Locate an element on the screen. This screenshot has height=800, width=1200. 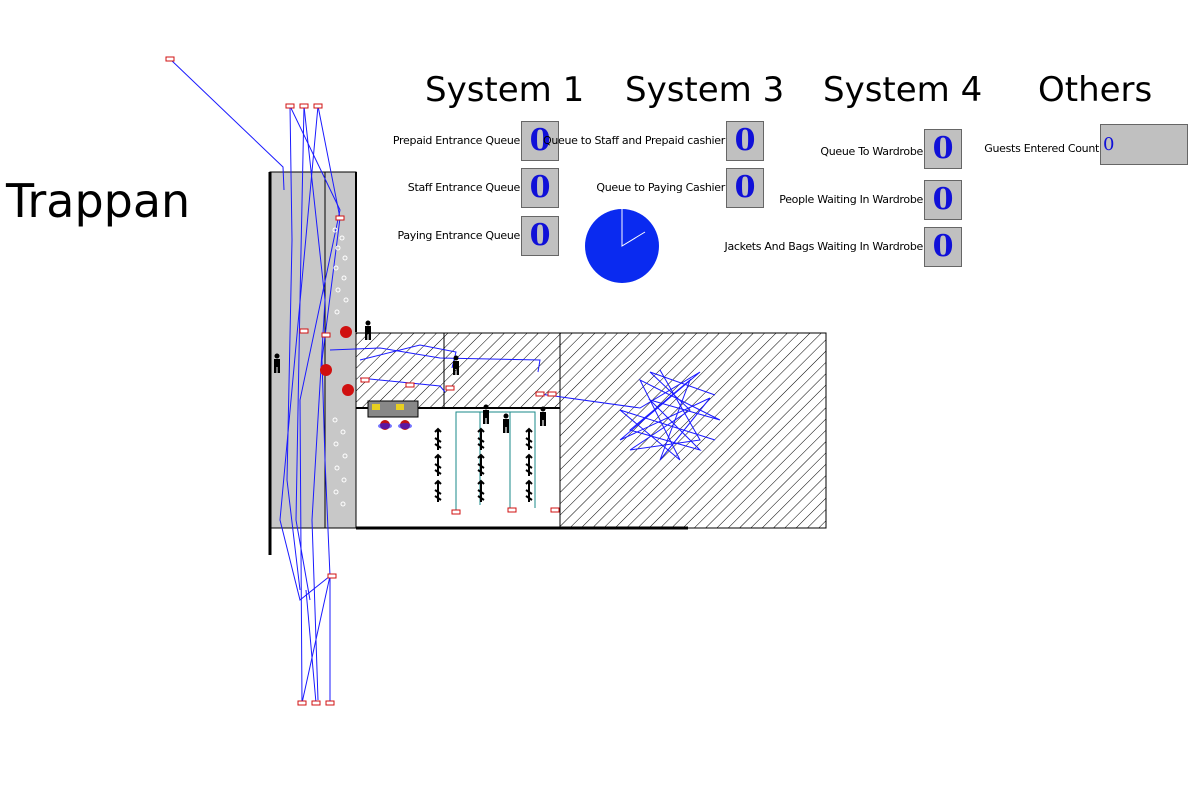
staff-entrance-queue-value: 0 is located at coordinates (540, 187).